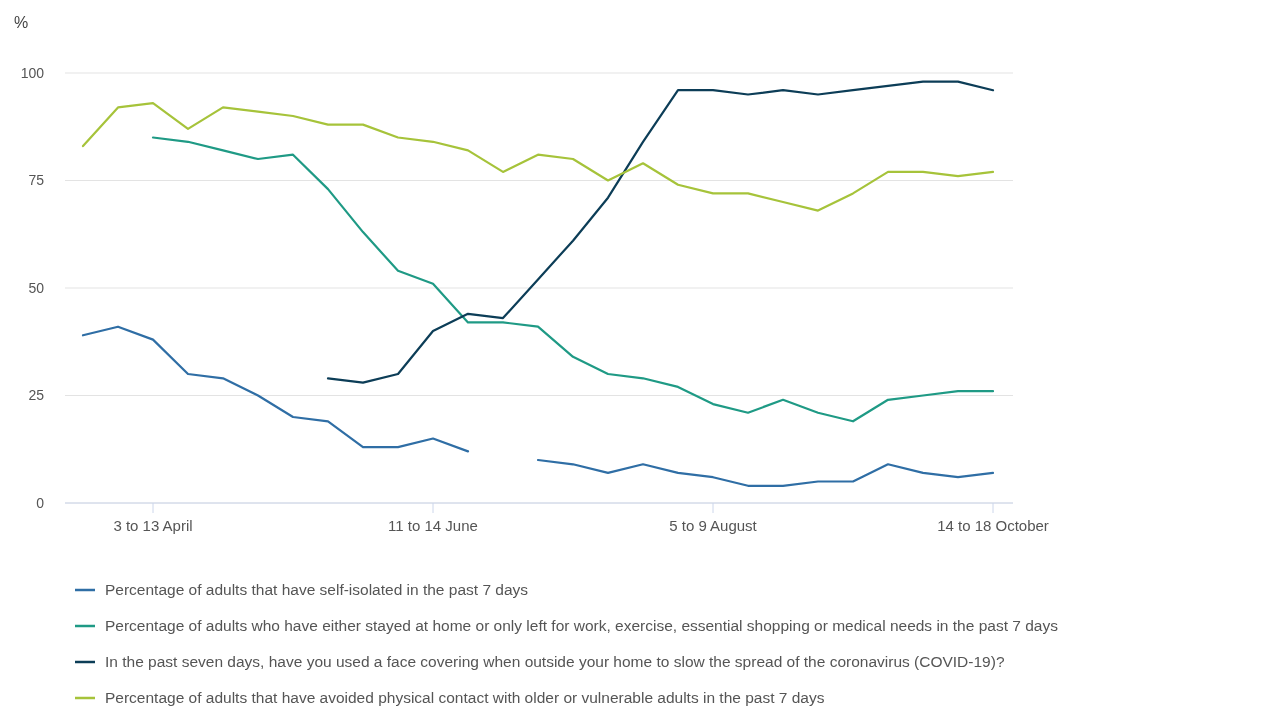 The width and height of the screenshot is (1280, 725). I want to click on y-tick-label: 100, so click(32, 72).